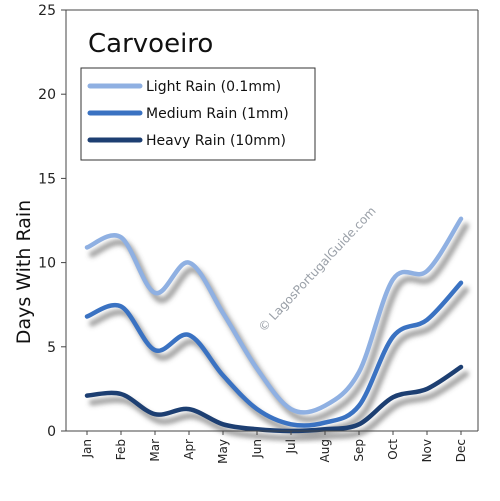  What do you see at coordinates (427, 450) in the screenshot?
I see `x-tick-label: Nov` at bounding box center [427, 450].